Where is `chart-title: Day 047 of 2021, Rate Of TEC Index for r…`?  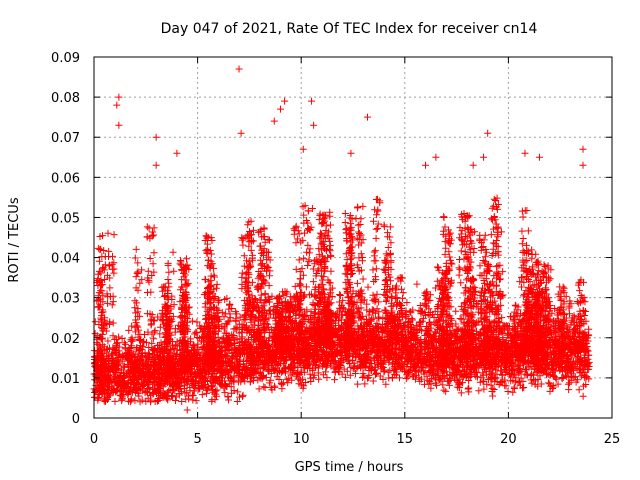 chart-title: Day 047 of 2021, Rate Of TEC Index for r… is located at coordinates (349, 29).